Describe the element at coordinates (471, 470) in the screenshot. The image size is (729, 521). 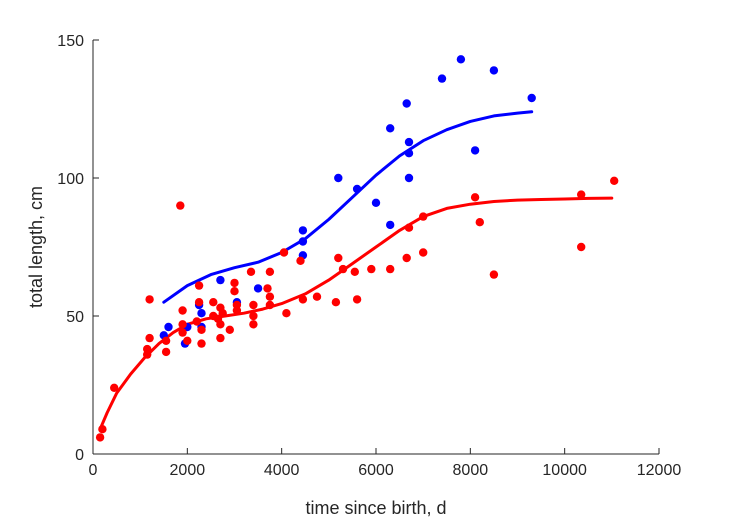
I see `x-tick-label: 8000` at that location.